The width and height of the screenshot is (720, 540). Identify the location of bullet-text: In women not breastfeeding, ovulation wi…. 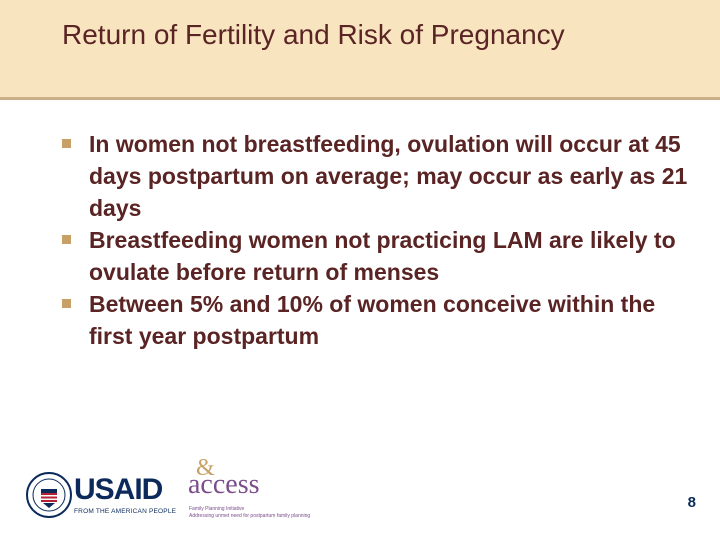
(388, 176).